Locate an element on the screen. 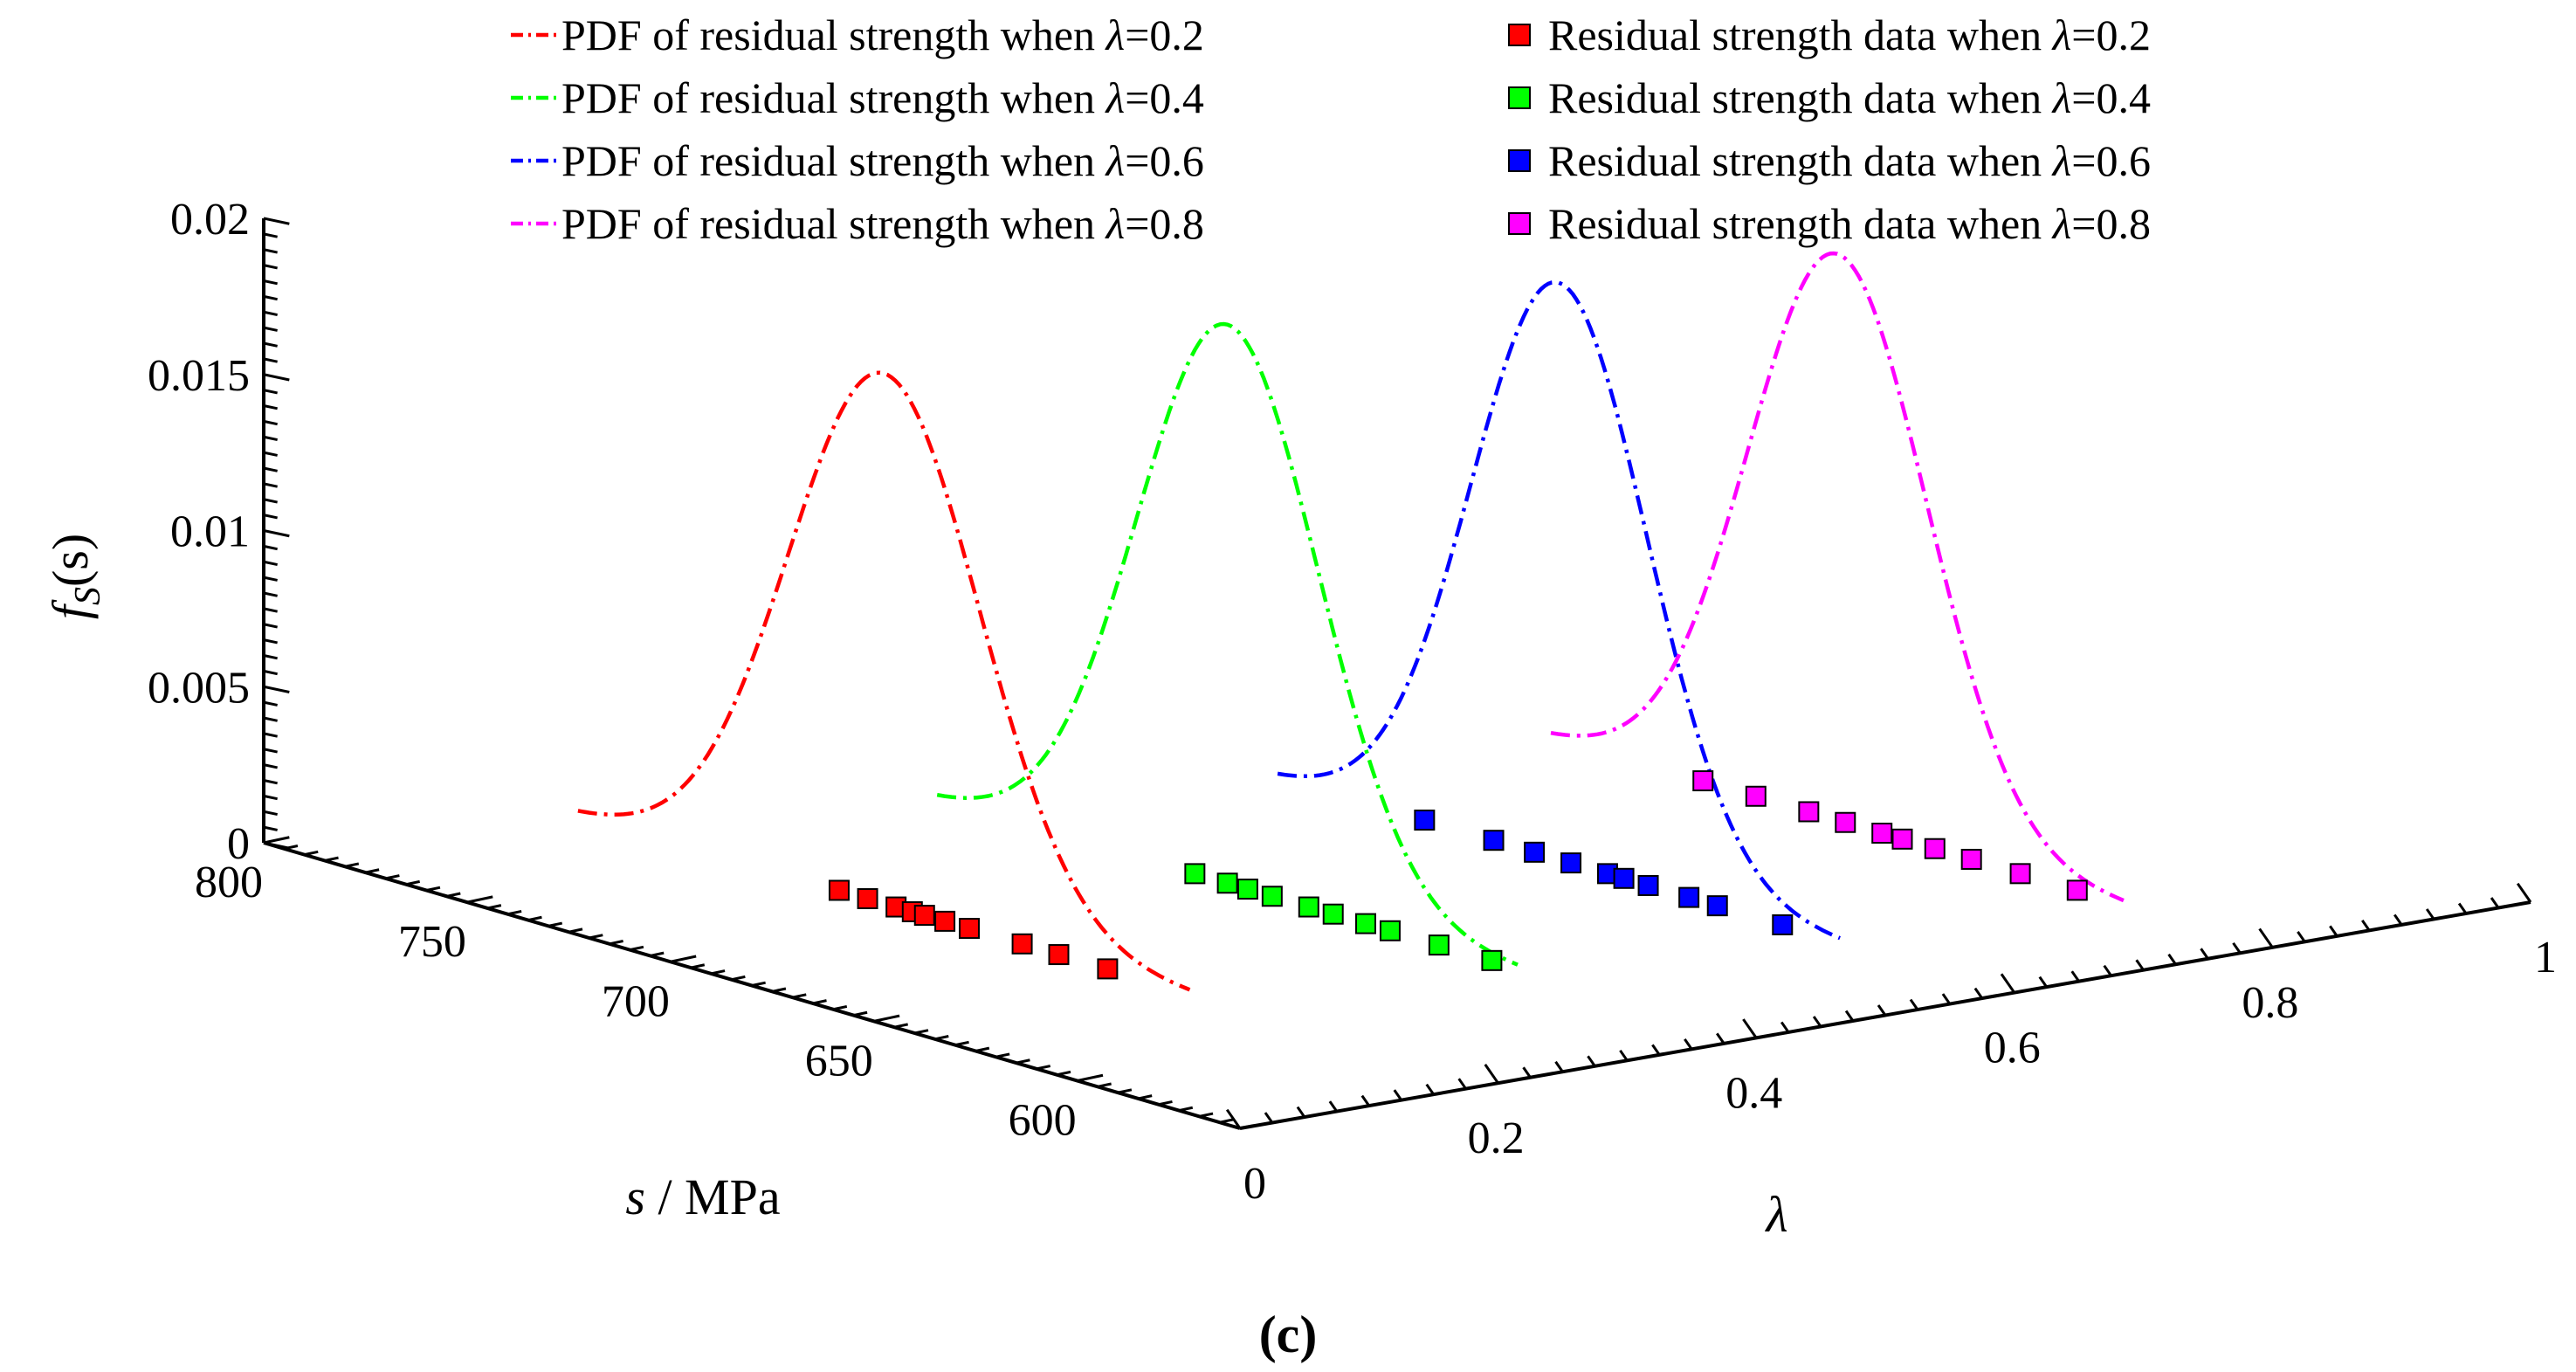 Image resolution: width=2576 pixels, height=1372 pixels. legend-pdf-label: PDF of residual strength when λ=0.4 is located at coordinates (882, 98).